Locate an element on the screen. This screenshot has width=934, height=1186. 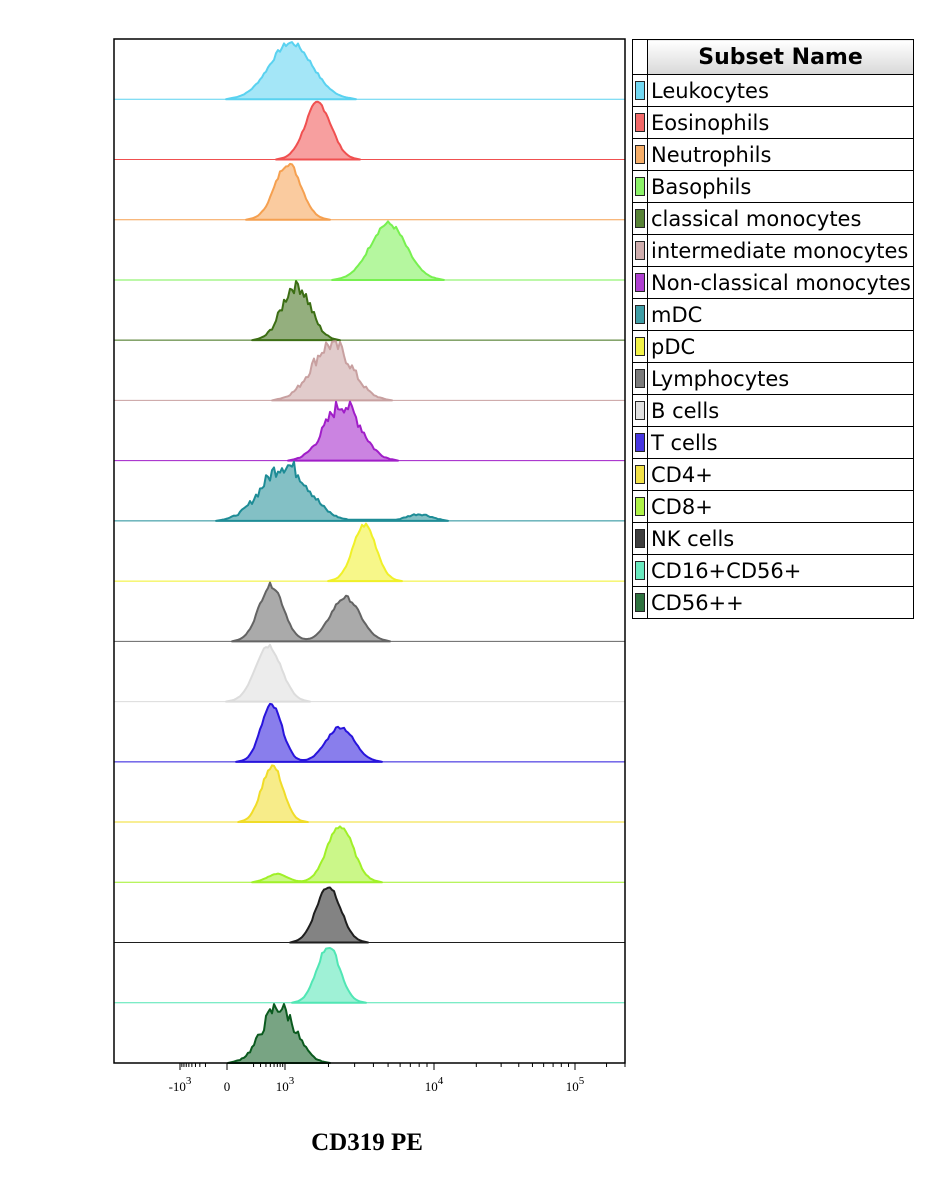
legend-row: B cells is located at coordinates (773, 410).